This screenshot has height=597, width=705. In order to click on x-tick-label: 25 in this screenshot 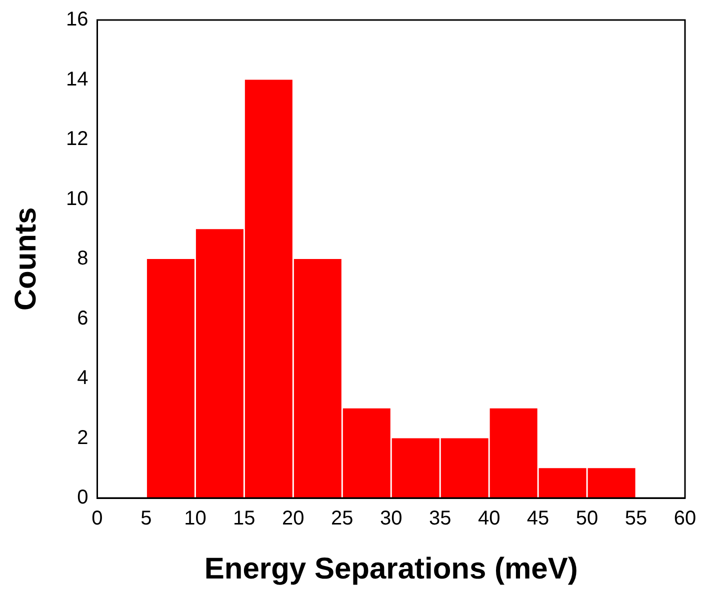, I will do `click(342, 519)`.